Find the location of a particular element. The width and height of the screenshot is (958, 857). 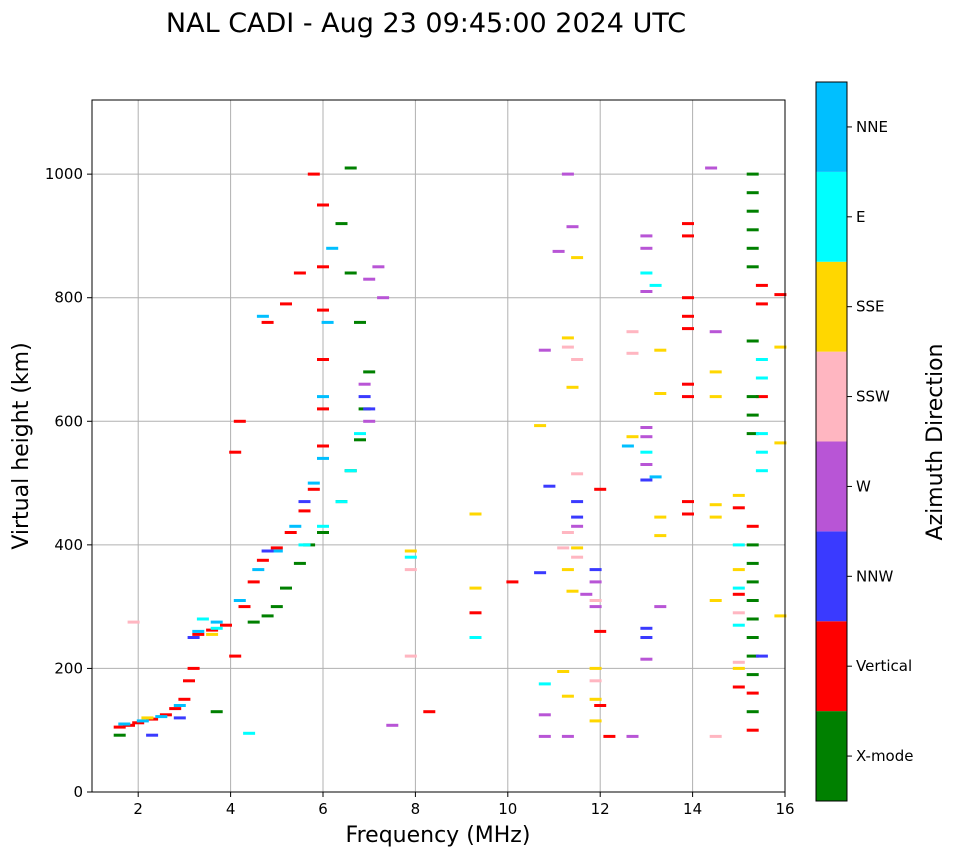

y-axis-ticks: 0 200 400 600 800 1000 is located at coordinates (68, 483).